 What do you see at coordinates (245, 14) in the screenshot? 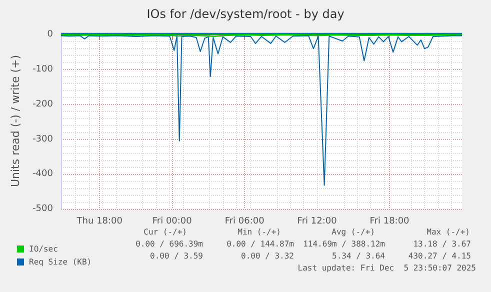
I see `chart-title: IOs for /dev/system/root - by day` at bounding box center [245, 14].